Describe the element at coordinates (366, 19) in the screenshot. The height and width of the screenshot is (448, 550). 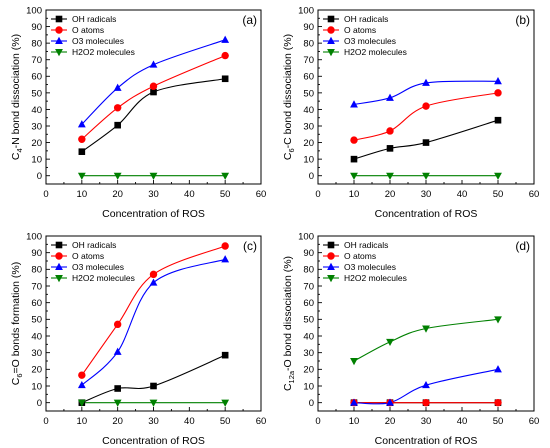
I see `legend-label: OH radicals` at that location.